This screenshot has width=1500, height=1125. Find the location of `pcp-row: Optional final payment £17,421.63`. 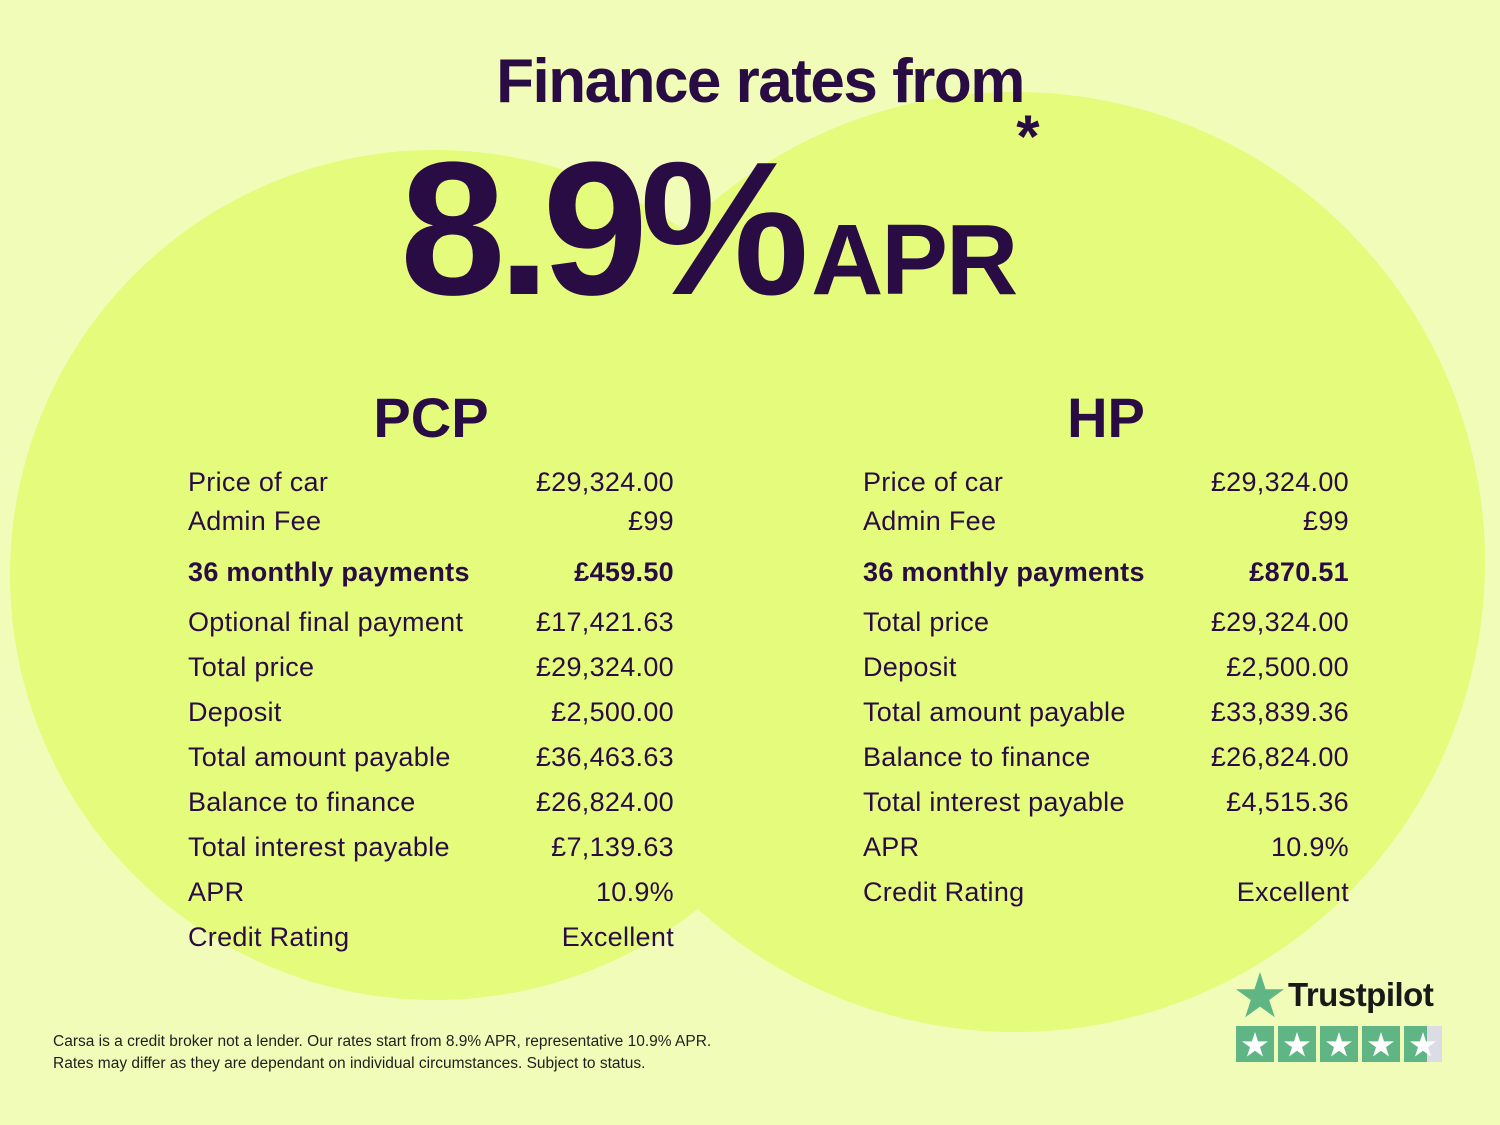

pcp-row: Optional final payment £17,421.63 is located at coordinates (431, 622).